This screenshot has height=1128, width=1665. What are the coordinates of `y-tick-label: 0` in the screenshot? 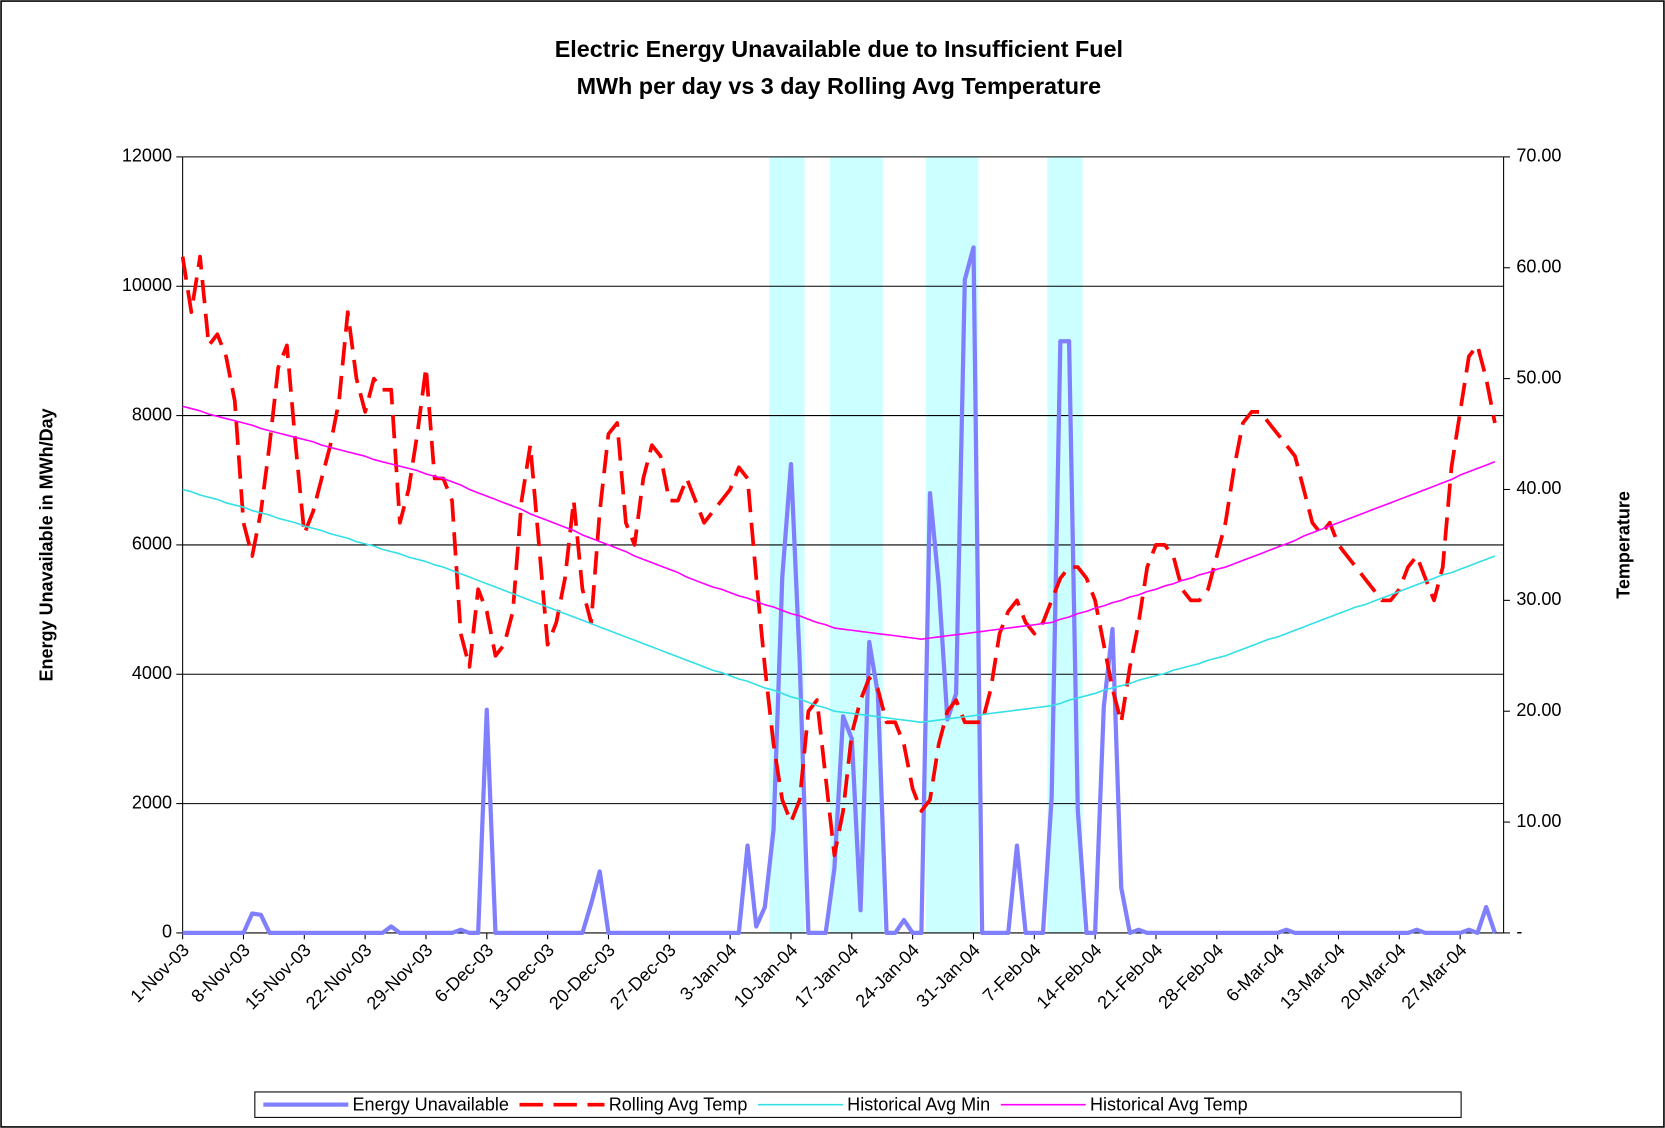 It's located at (167, 932).